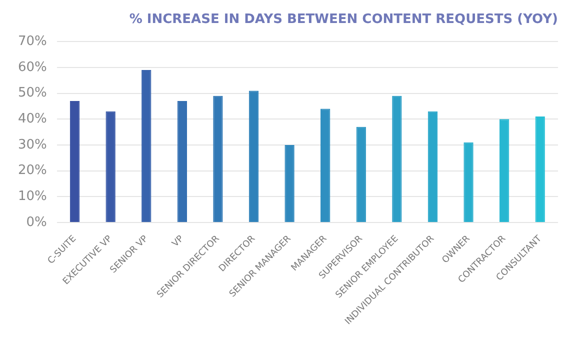 The width and height of the screenshot is (576, 340). I want to click on x-tick-label: VP, so click(178, 242).